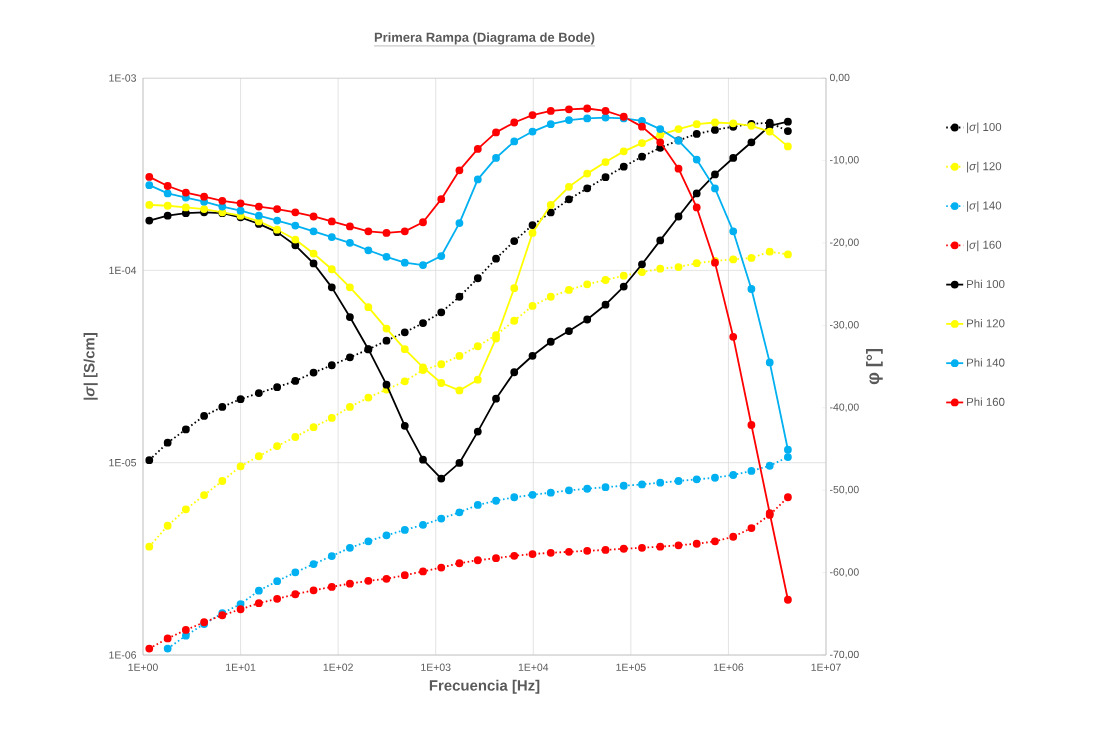  Describe the element at coordinates (984, 246) in the screenshot. I see `legend-label: |σ| 160` at that location.